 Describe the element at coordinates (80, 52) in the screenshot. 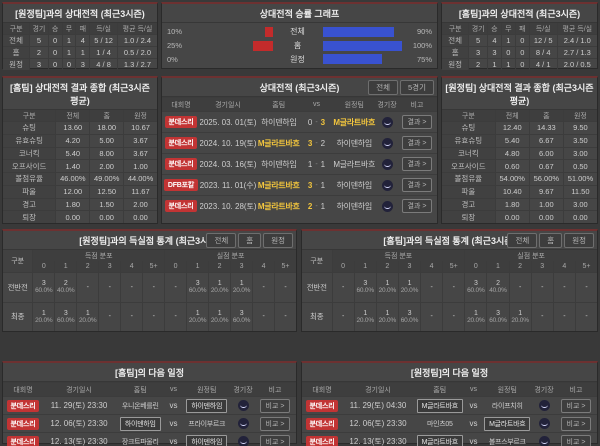

I see `h2h-row: 홈 2 0 1 1 1 / 4 0.5 / 2.0` at that location.